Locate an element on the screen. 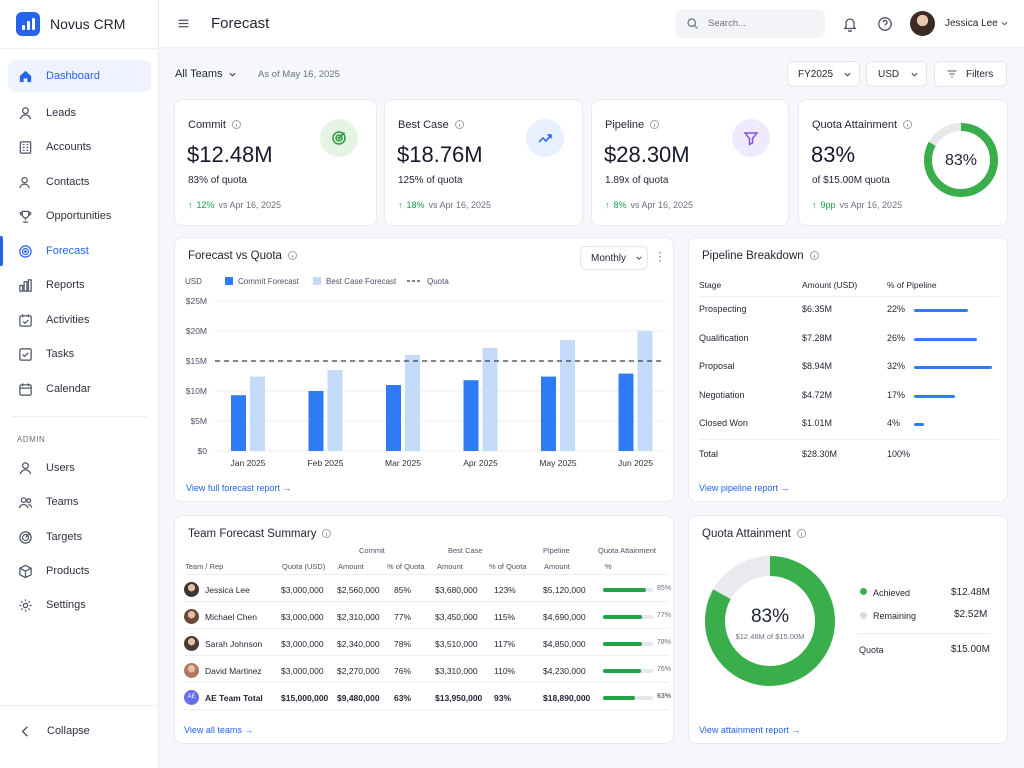  fiscal-year-select: FY2025 is located at coordinates (823, 74).